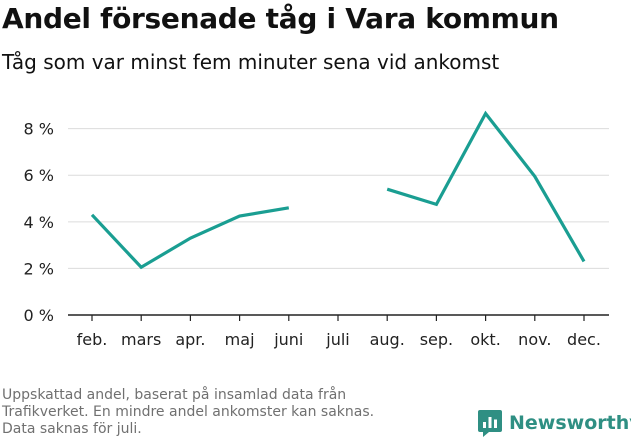 The height and width of the screenshot is (439, 631). What do you see at coordinates (39, 129) in the screenshot?
I see `y-tick-label: 8 %` at bounding box center [39, 129].